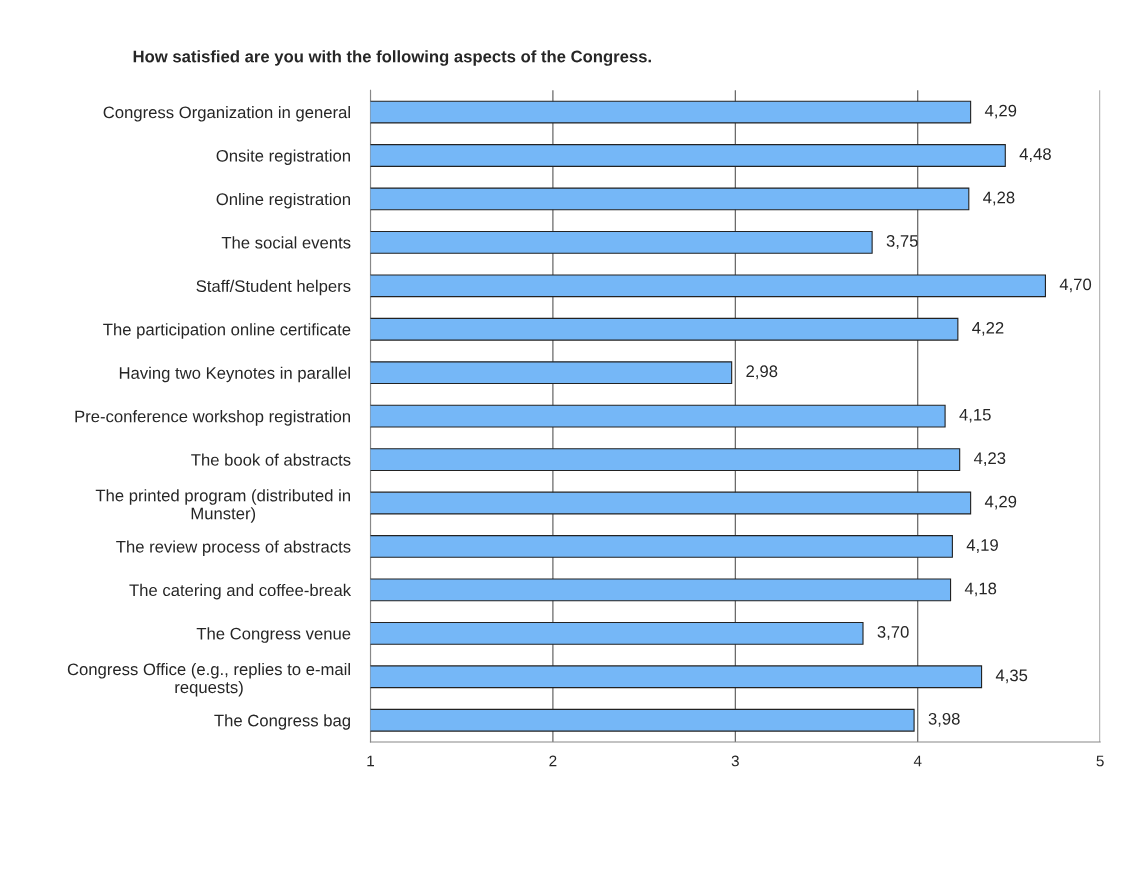  I want to click on y-tick-label: Congress Organization in general, so click(226, 114).